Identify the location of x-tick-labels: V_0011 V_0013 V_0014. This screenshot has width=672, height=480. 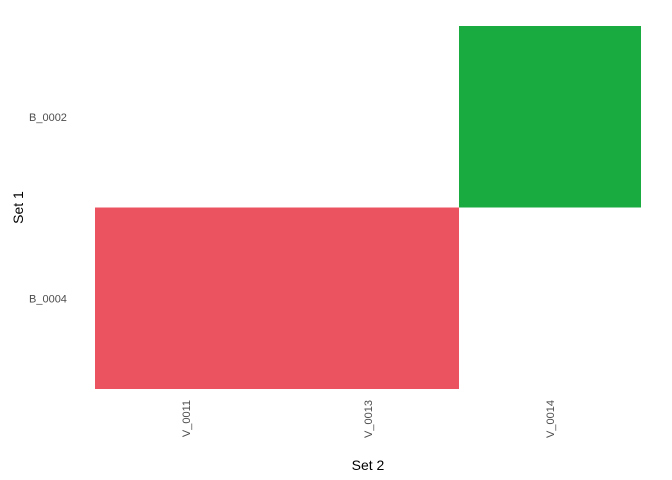
(369, 419).